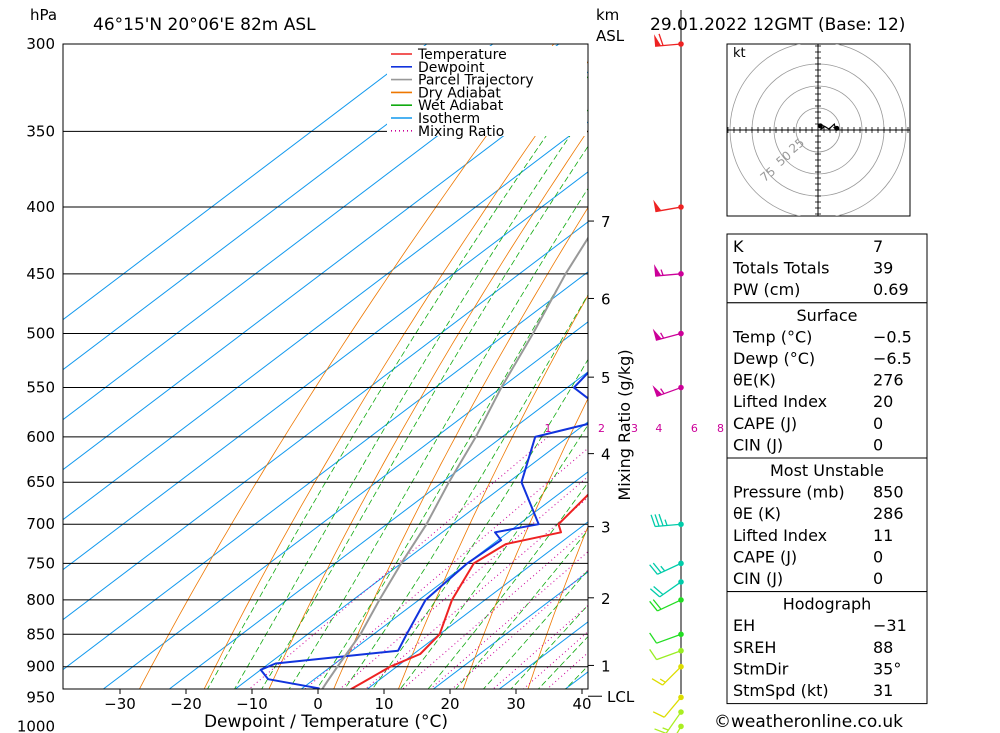  What do you see at coordinates (40, 482) in the screenshot?
I see `pressure-tick-label: 650` at bounding box center [40, 482].